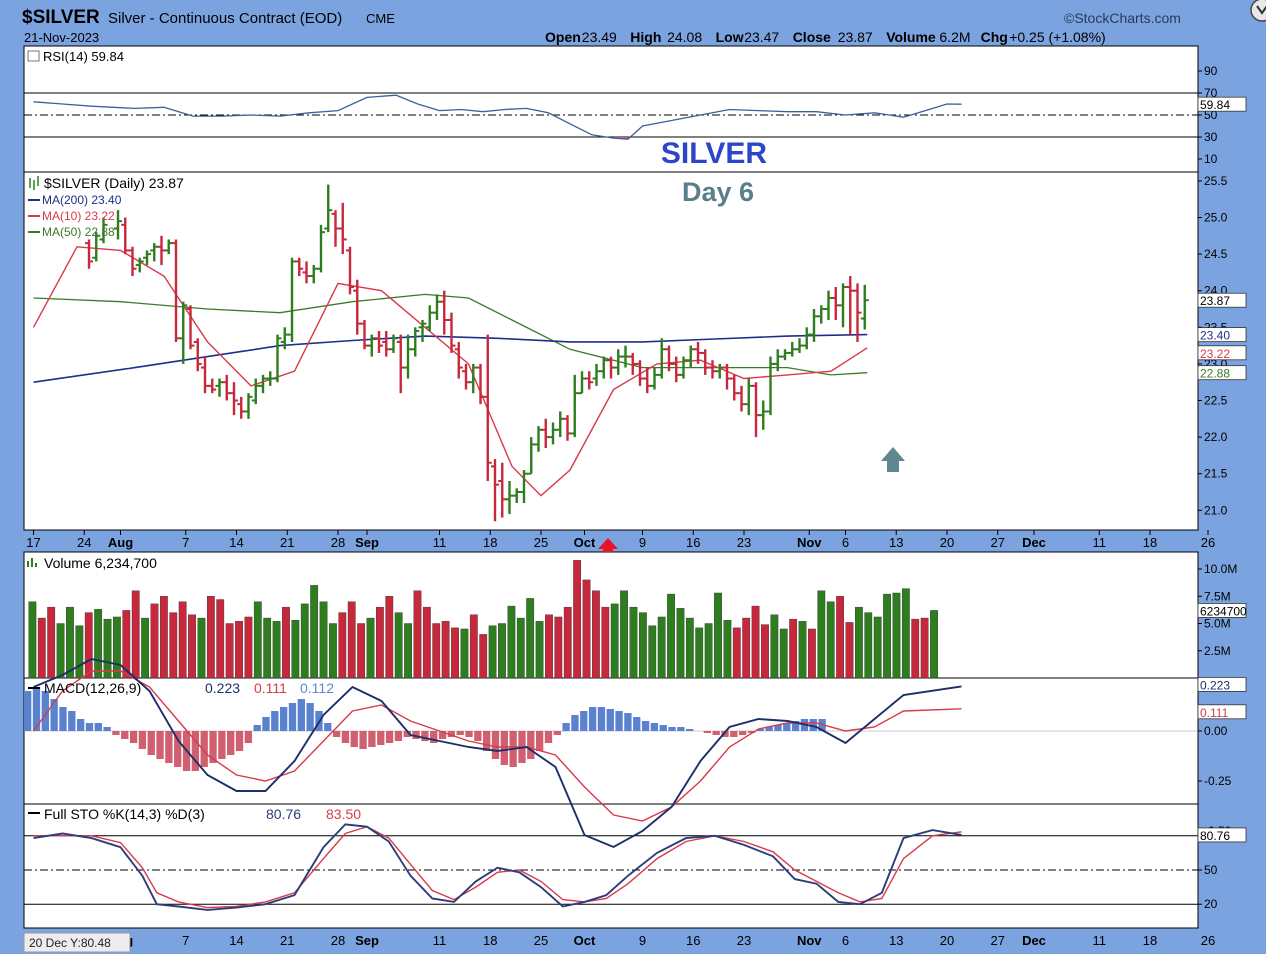  Describe the element at coordinates (585, 542) in the screenshot. I see `x-axis-label: Oct` at that location.